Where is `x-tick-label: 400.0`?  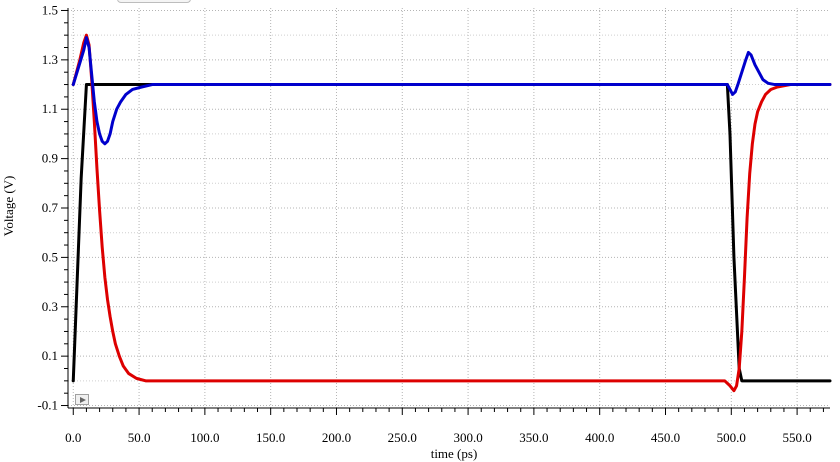
x-tick-label: 400.0 is located at coordinates (599, 437).